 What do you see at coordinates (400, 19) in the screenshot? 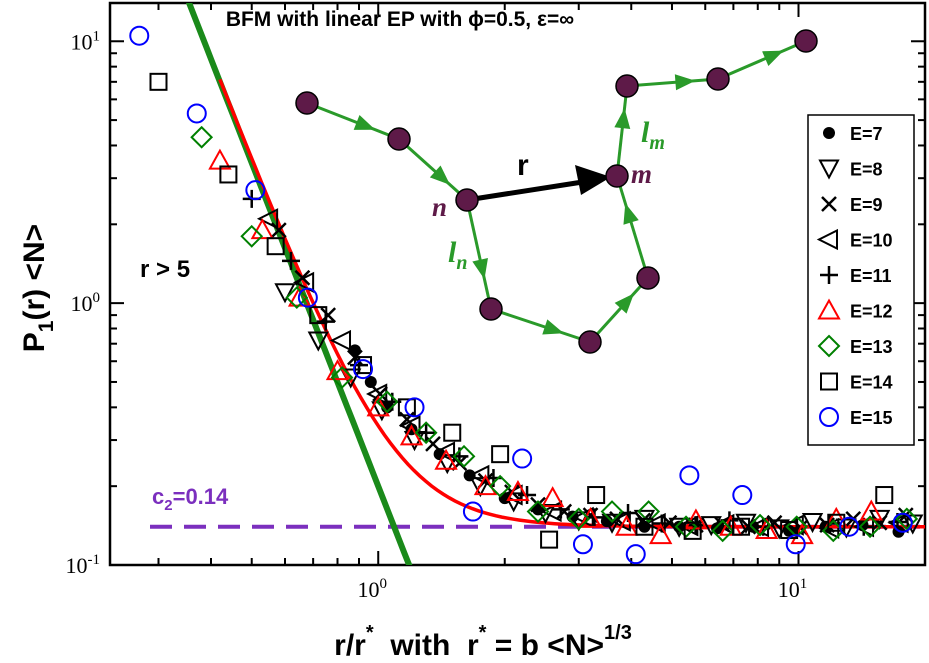
I see `chart-title: BFM with linear EP with ϕ=0.5, ε=∞` at bounding box center [400, 19].